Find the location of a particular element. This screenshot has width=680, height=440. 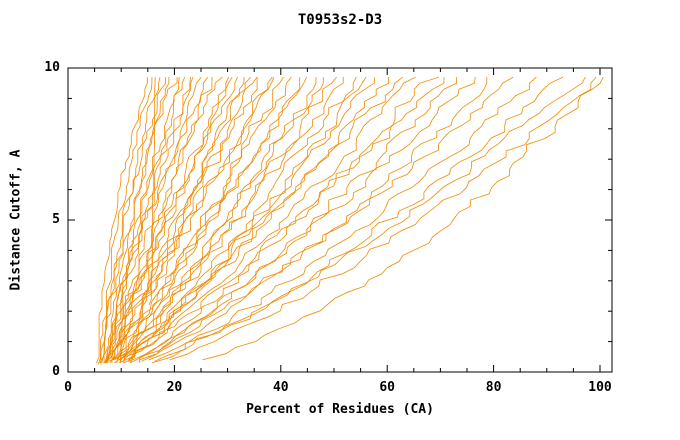

x-axis-label: Percent of Residues (CA) is located at coordinates (340, 409).